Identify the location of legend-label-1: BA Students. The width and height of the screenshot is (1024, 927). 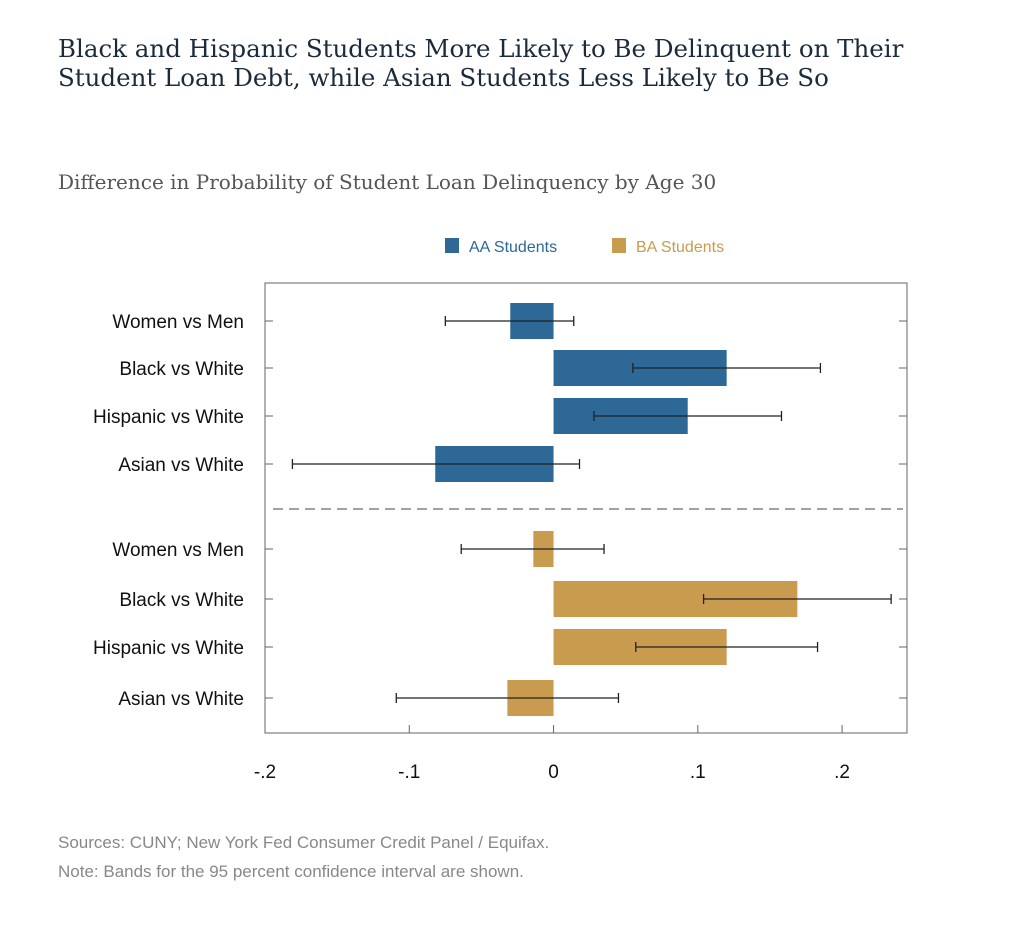
(680, 247).